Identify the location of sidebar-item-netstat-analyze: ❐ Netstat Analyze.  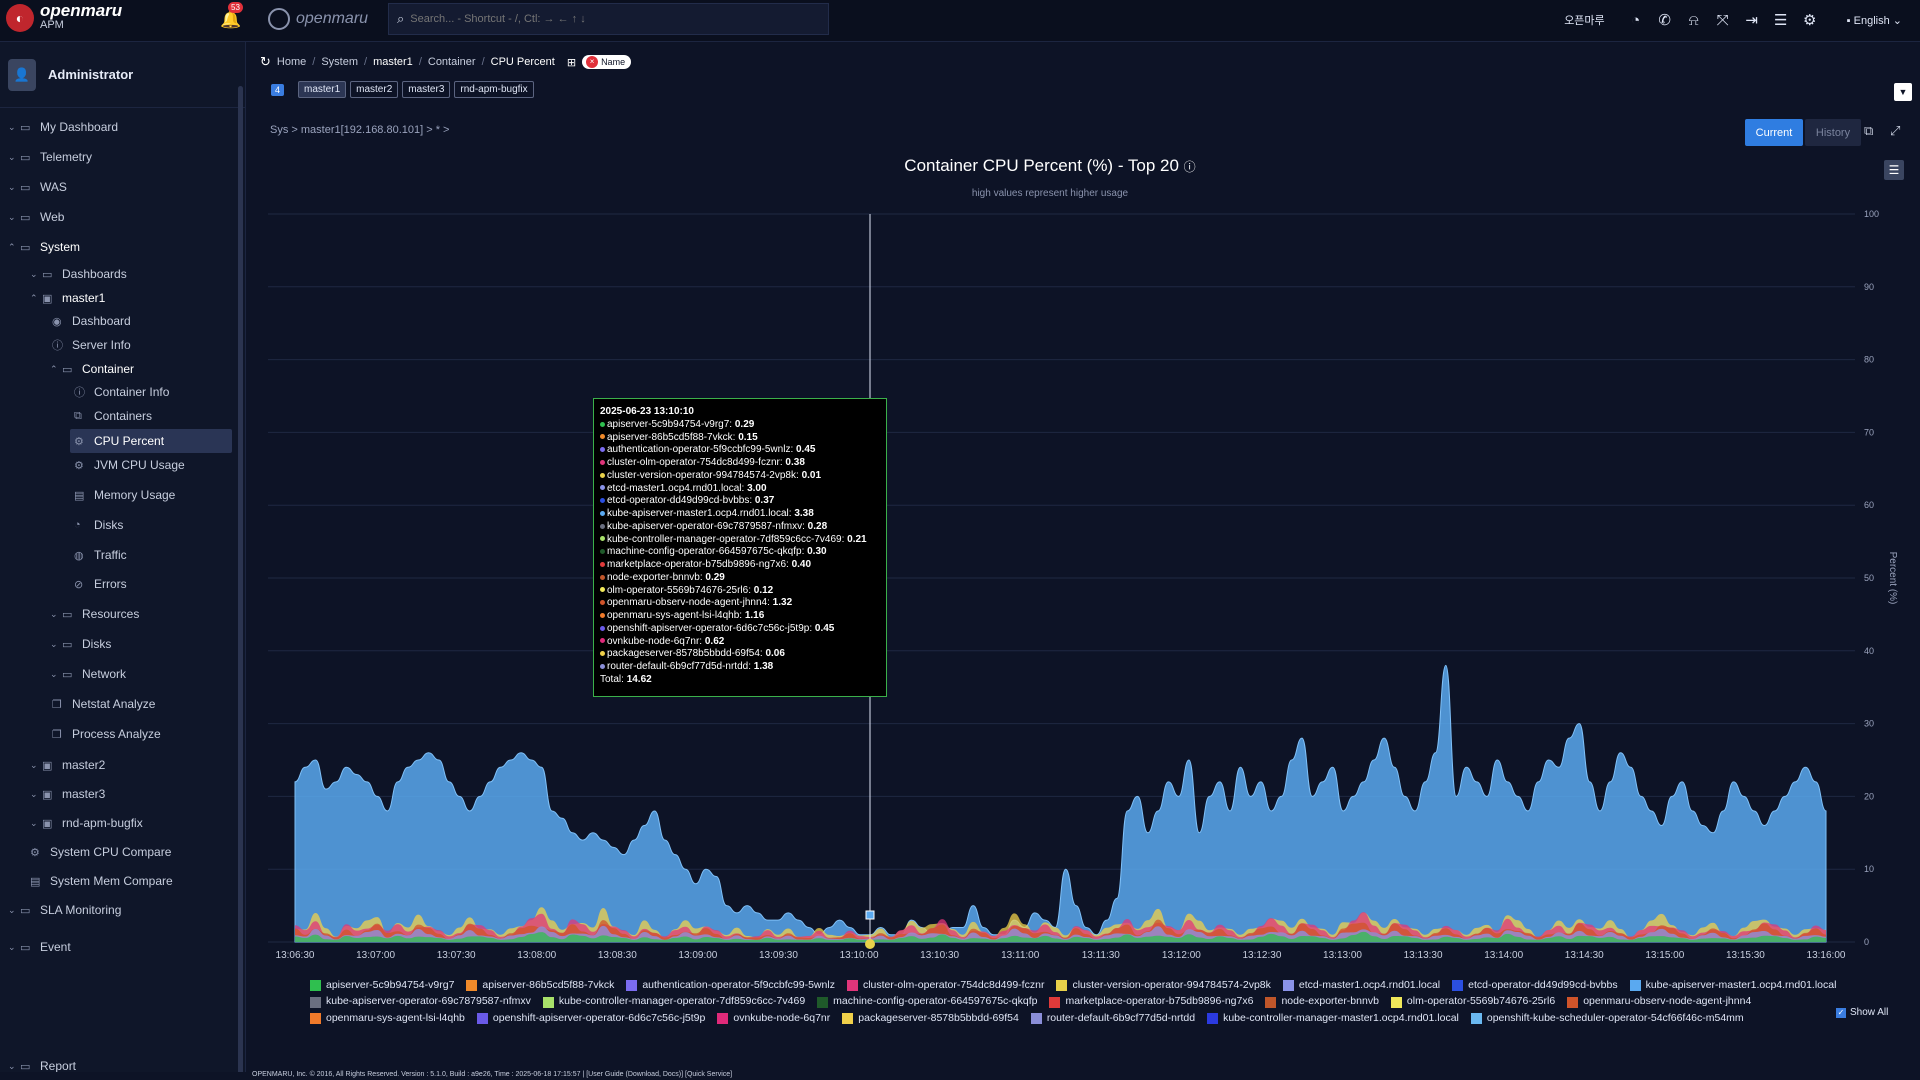
(103, 704).